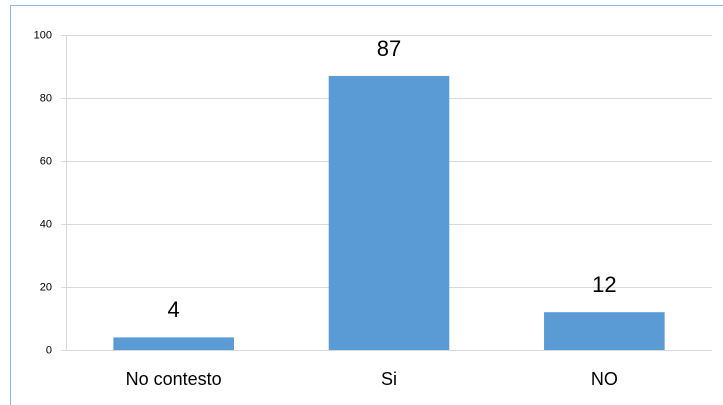 The height and width of the screenshot is (405, 723). Describe the element at coordinates (389, 379) in the screenshot. I see `x-tick-label: Si` at that location.